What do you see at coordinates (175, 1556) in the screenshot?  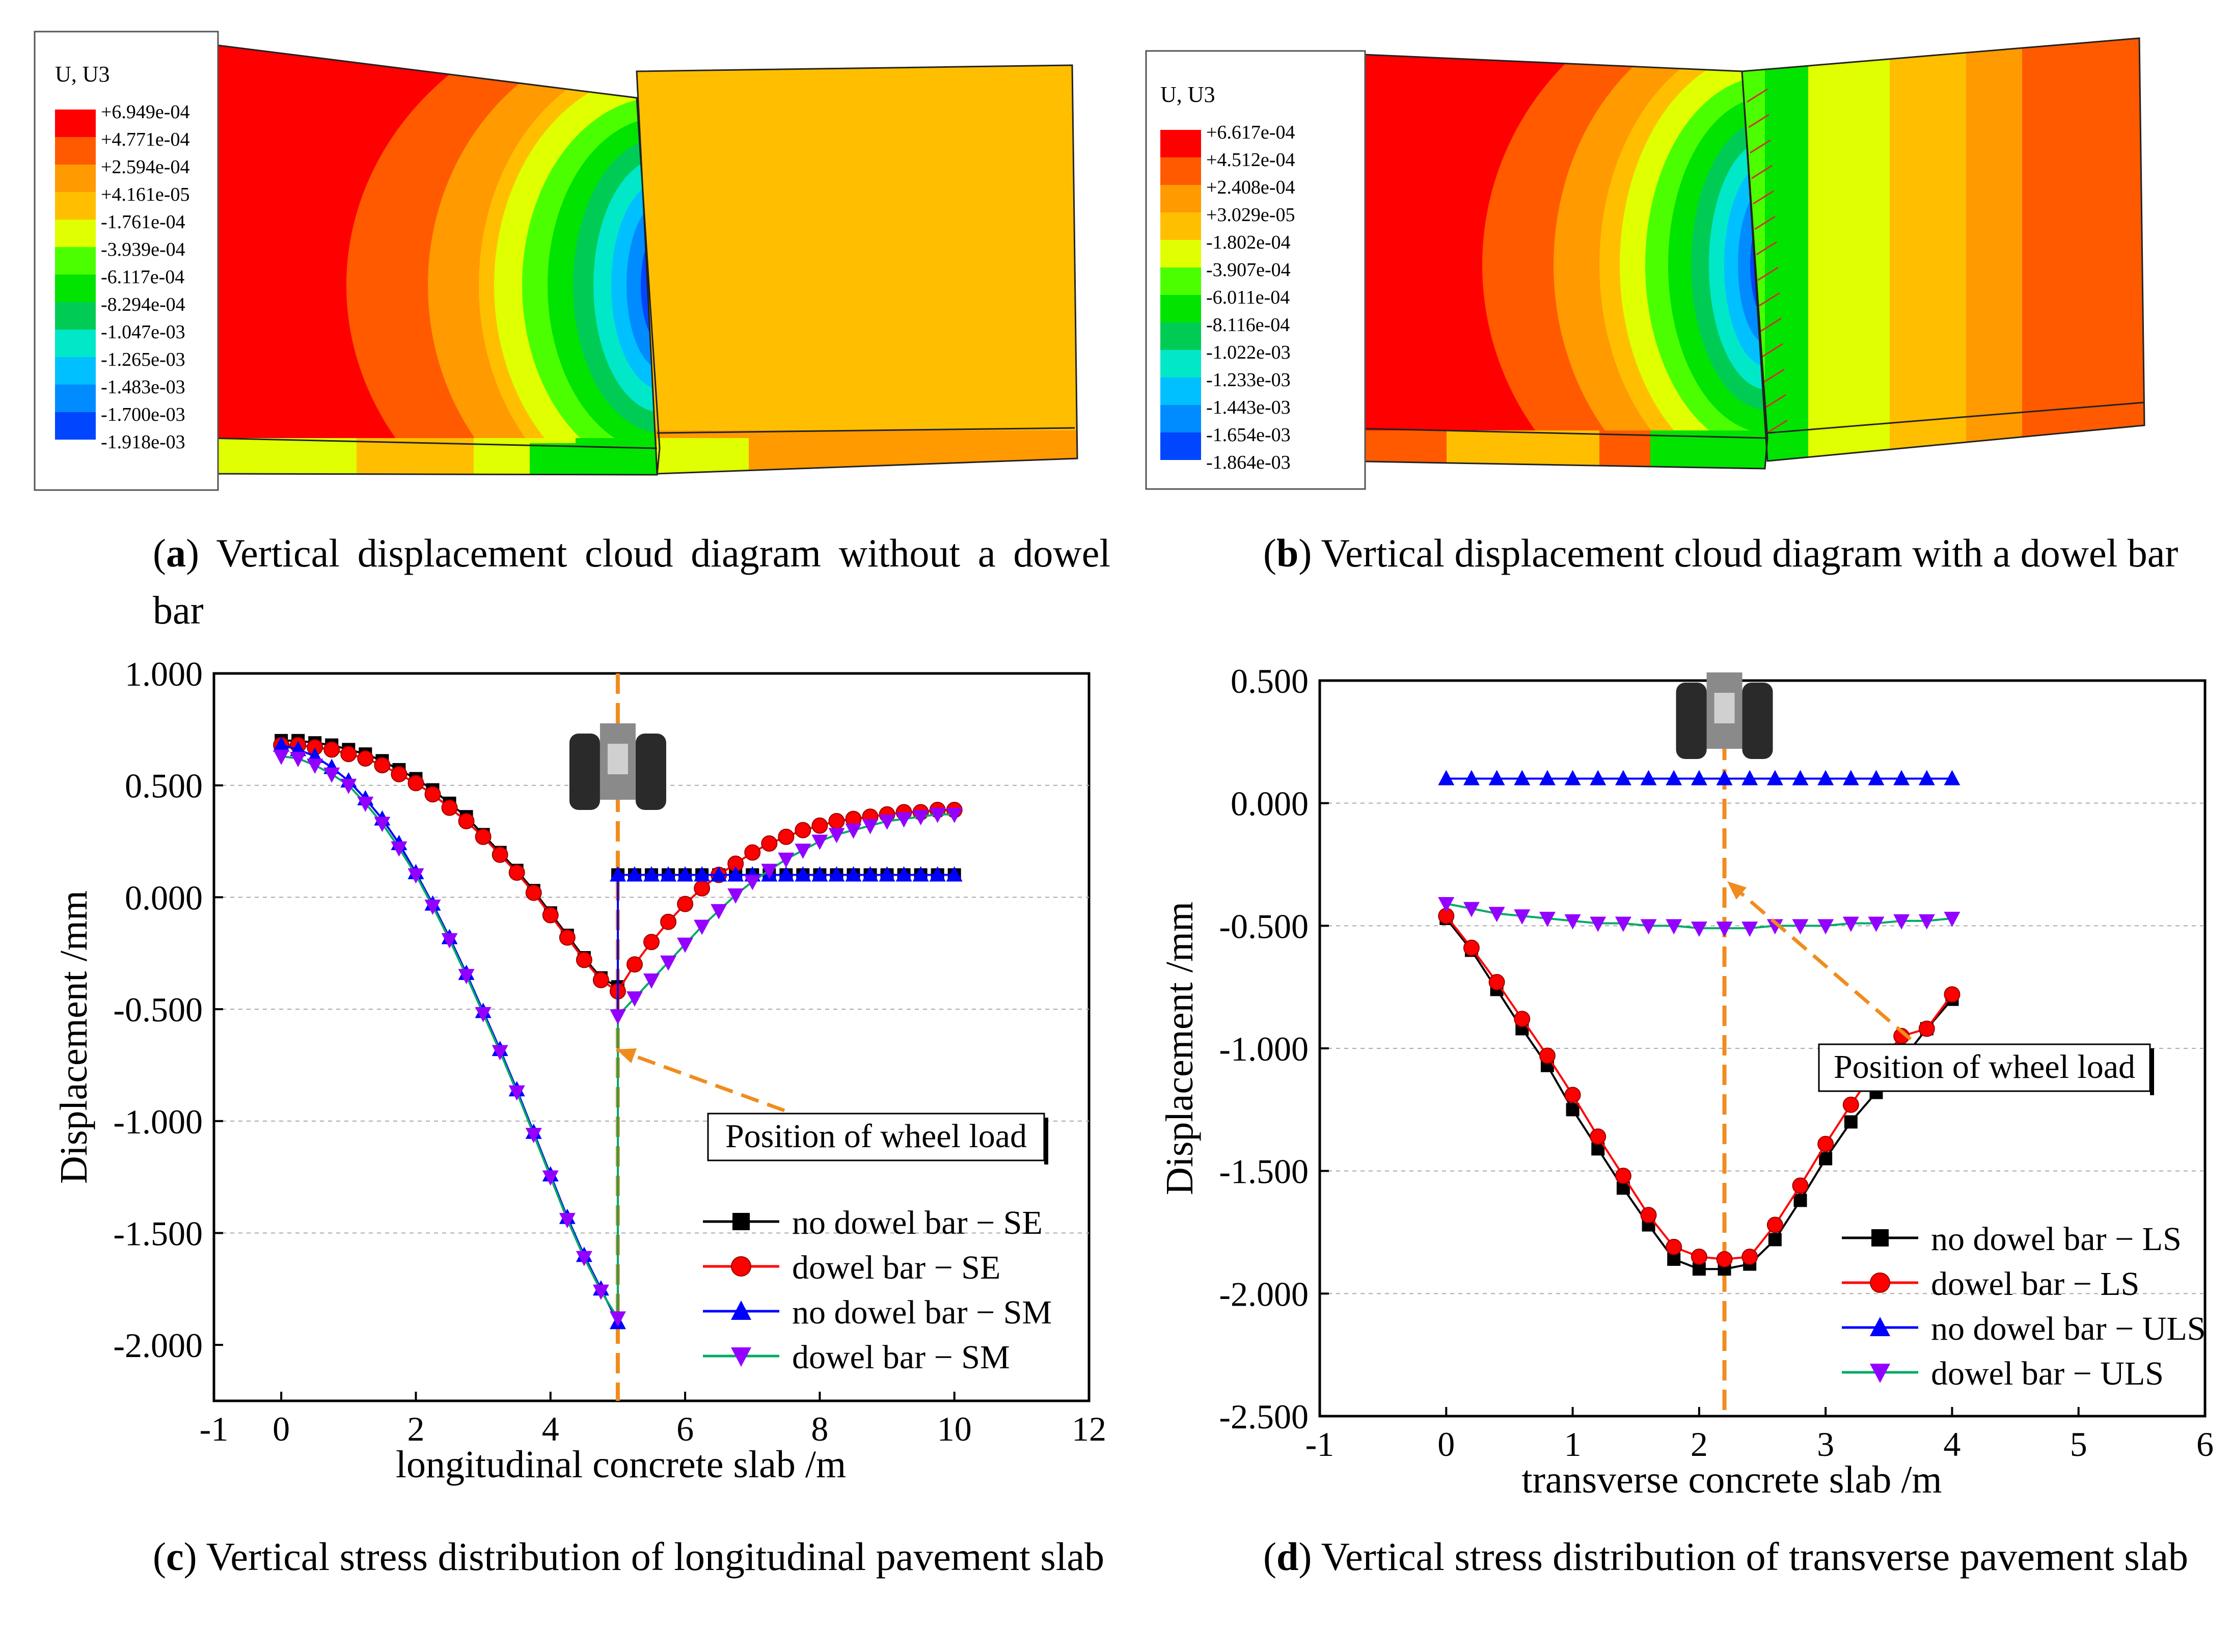 I see `caption-letter: c` at bounding box center [175, 1556].